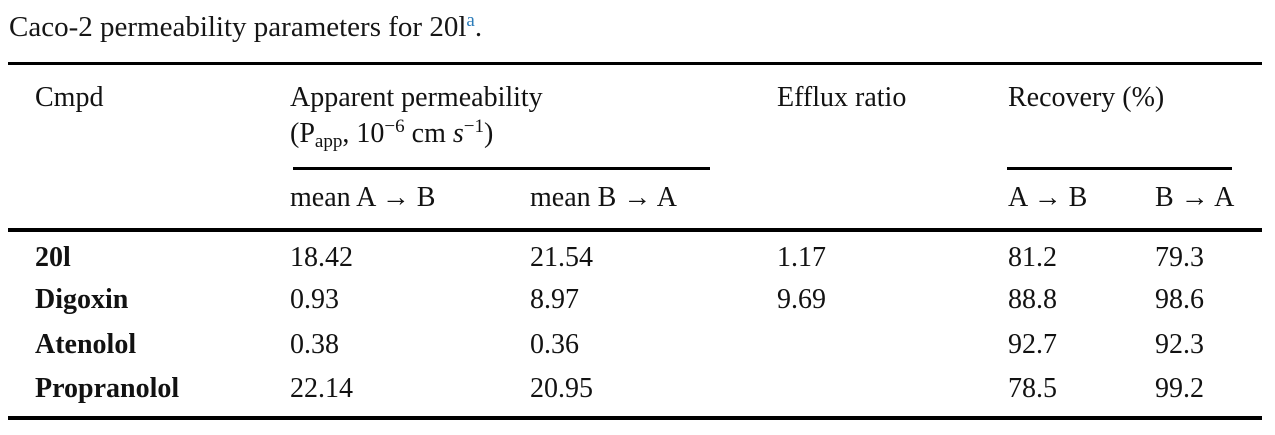 The image size is (1275, 435). What do you see at coordinates (635, 300) in the screenshot?
I see `table-row: Digoxin 0.93 8.97 9.69 88.8 98.6` at bounding box center [635, 300].